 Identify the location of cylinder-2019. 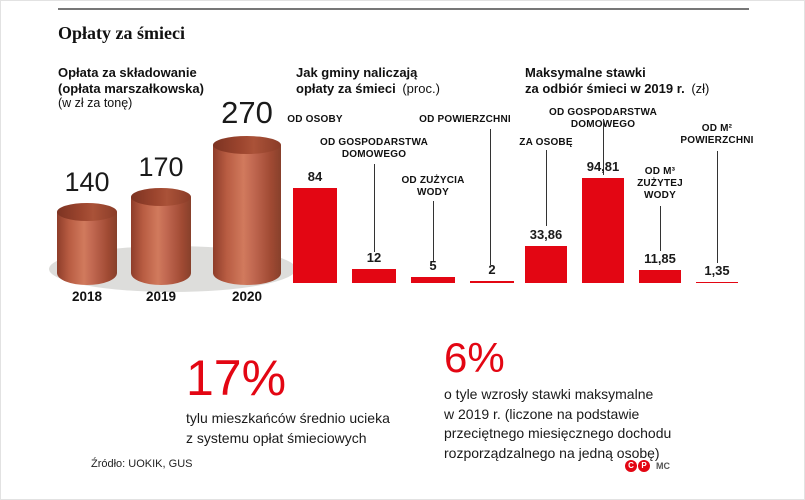
(161, 236).